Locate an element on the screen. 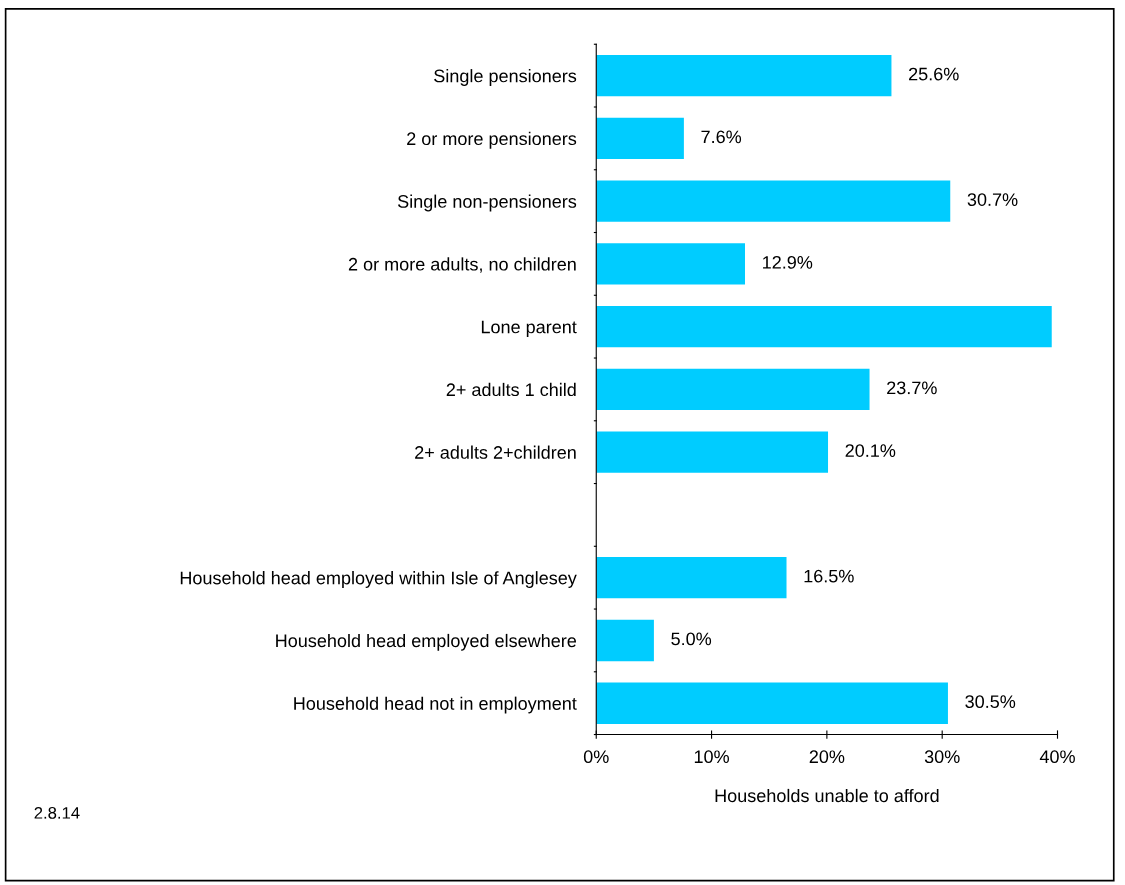 The width and height of the screenshot is (1125, 885). data-label: 30.7% is located at coordinates (992, 199).